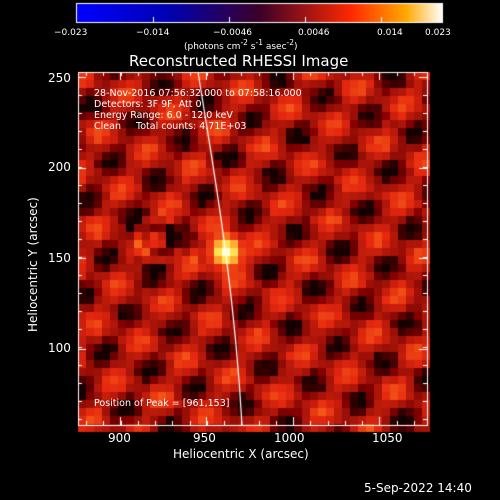  Describe the element at coordinates (241, 45) in the screenshot. I see `colorbar-unit-label: (photons cm-2 s-1 asec-2)` at that location.